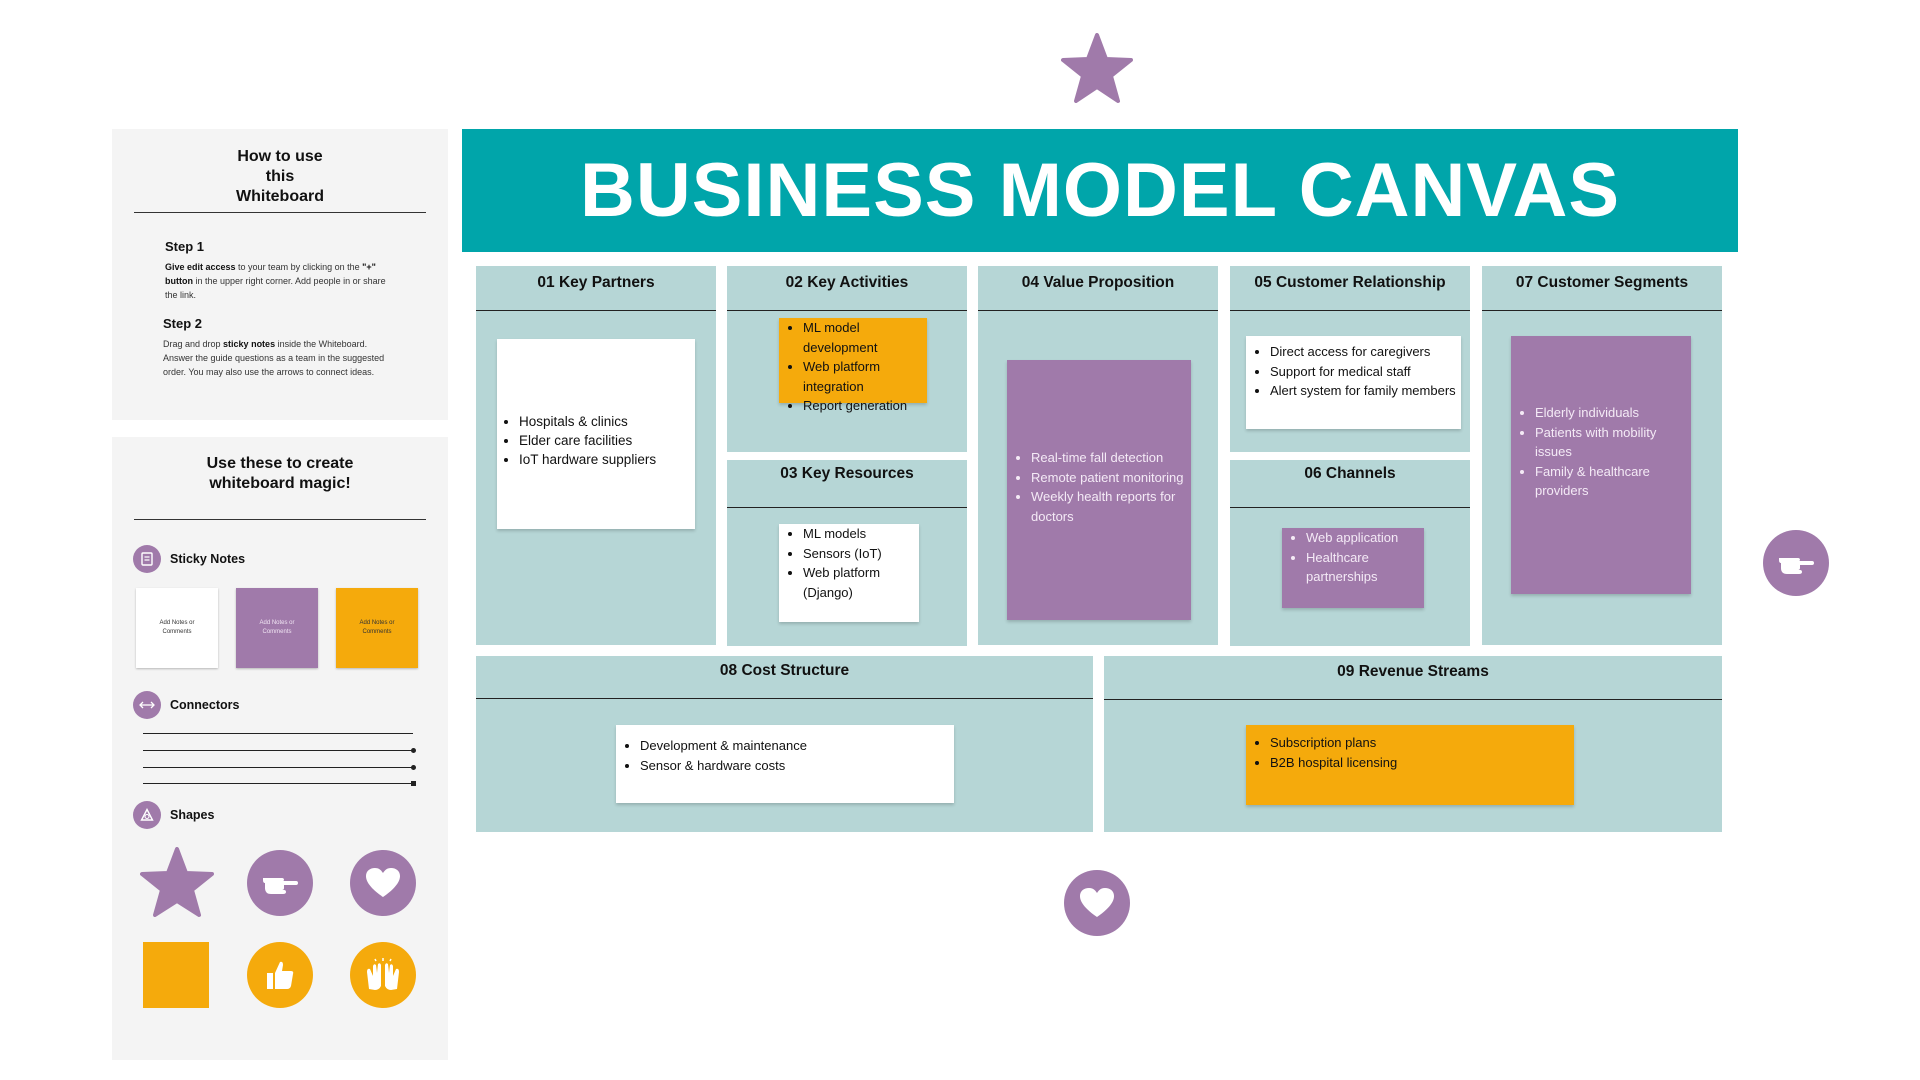 The width and height of the screenshot is (1920, 1080). I want to click on double-arrow-icon, so click(147, 705).